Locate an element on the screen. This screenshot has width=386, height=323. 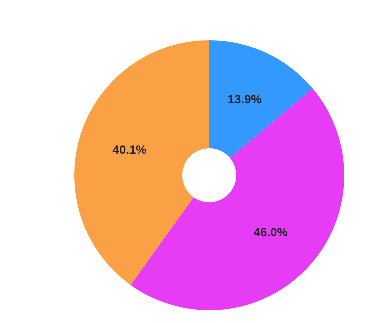
data-label: 13.9% is located at coordinates (245, 99).